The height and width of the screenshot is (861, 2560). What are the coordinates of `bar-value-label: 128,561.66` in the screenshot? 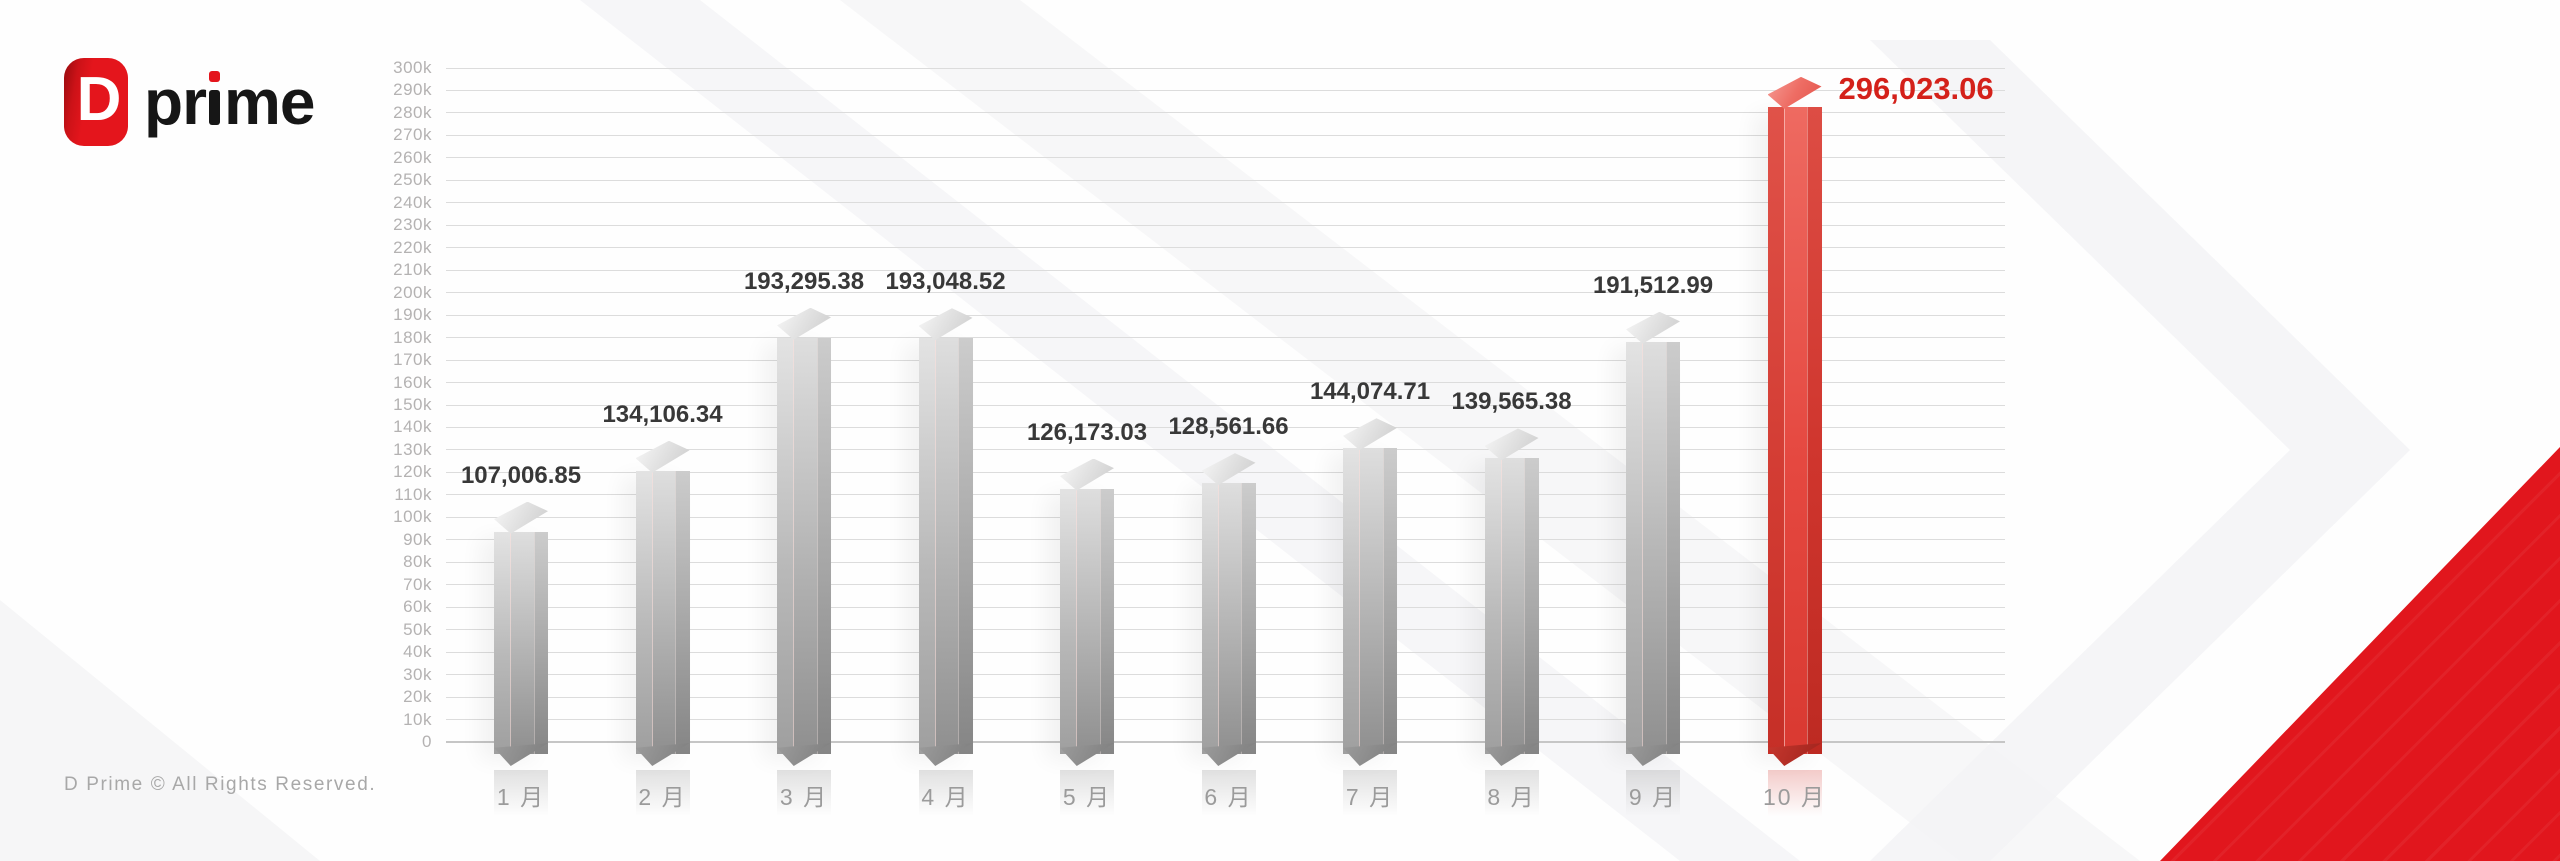 It's located at (1228, 427).